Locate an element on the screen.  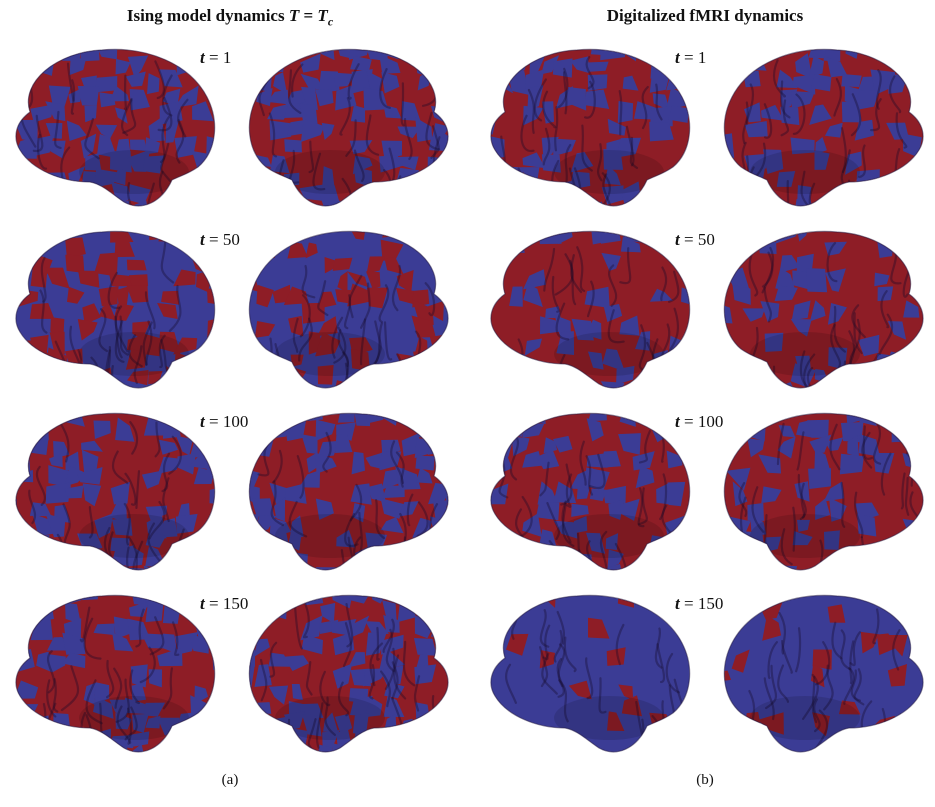
panel-a-title: Ising model dynamics T = Tc is located at coordinates (230, 17).